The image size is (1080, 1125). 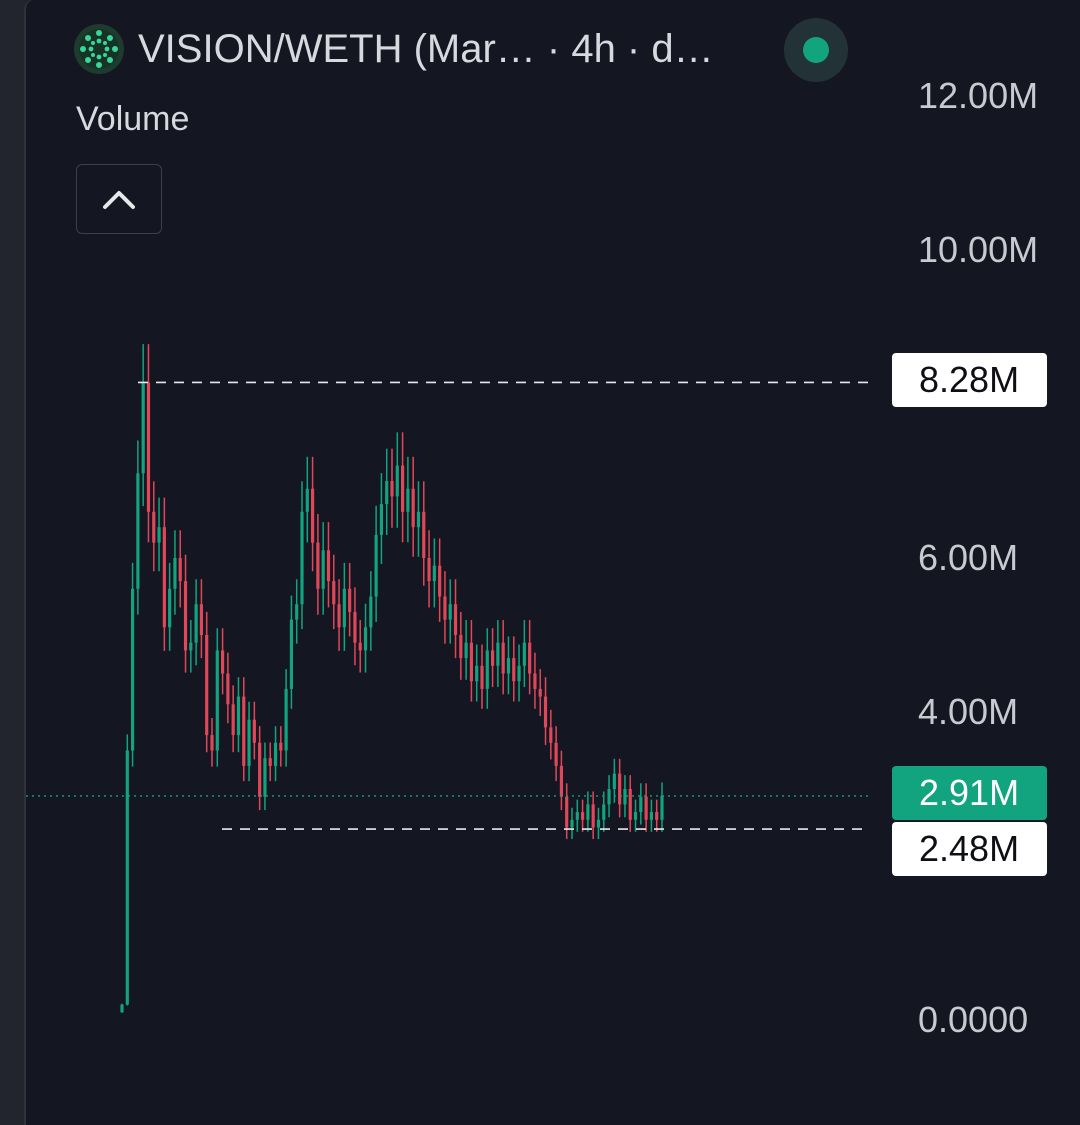 What do you see at coordinates (969, 793) in the screenshot?
I see `current-value-tag: 2.91M` at bounding box center [969, 793].